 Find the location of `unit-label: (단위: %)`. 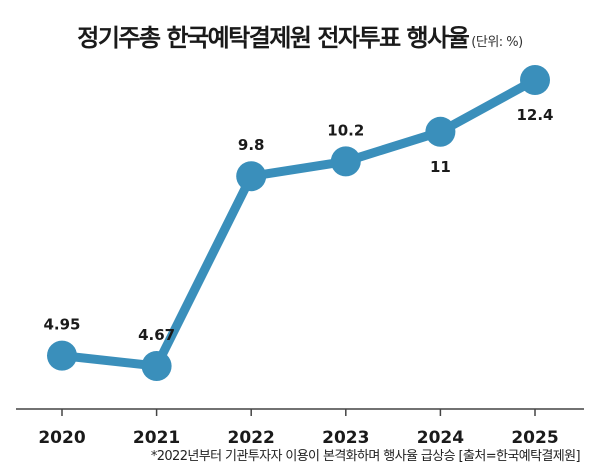

unit-label: (단위: %) is located at coordinates (497, 42).